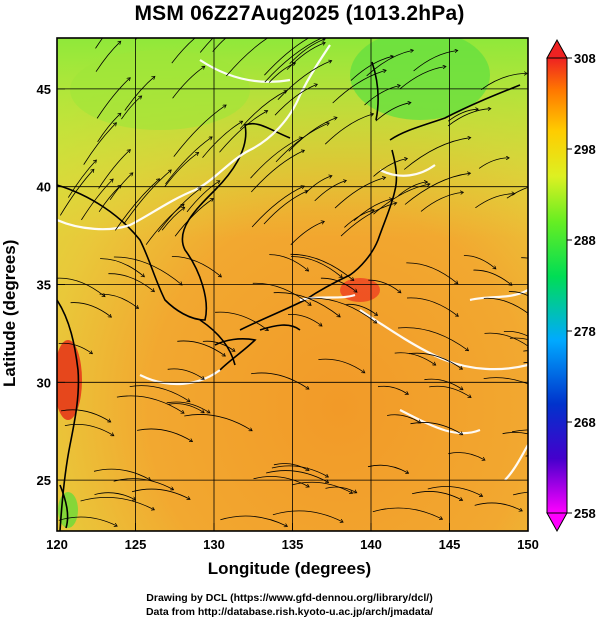 Image resolution: width=599 pixels, height=625 pixels. I want to click on y-axis-label: Latitude (degrees), so click(9, 313).